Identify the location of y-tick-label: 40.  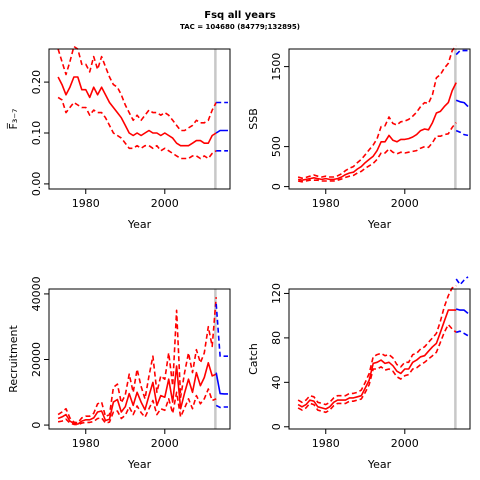
(276, 382).